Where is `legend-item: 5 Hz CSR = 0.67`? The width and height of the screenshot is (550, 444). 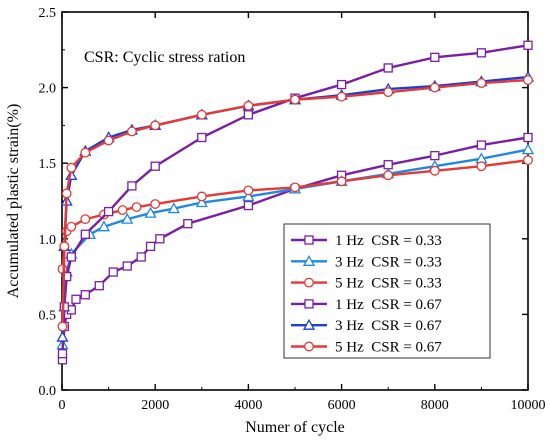 legend-item: 5 Hz CSR = 0.67 is located at coordinates (366, 348).